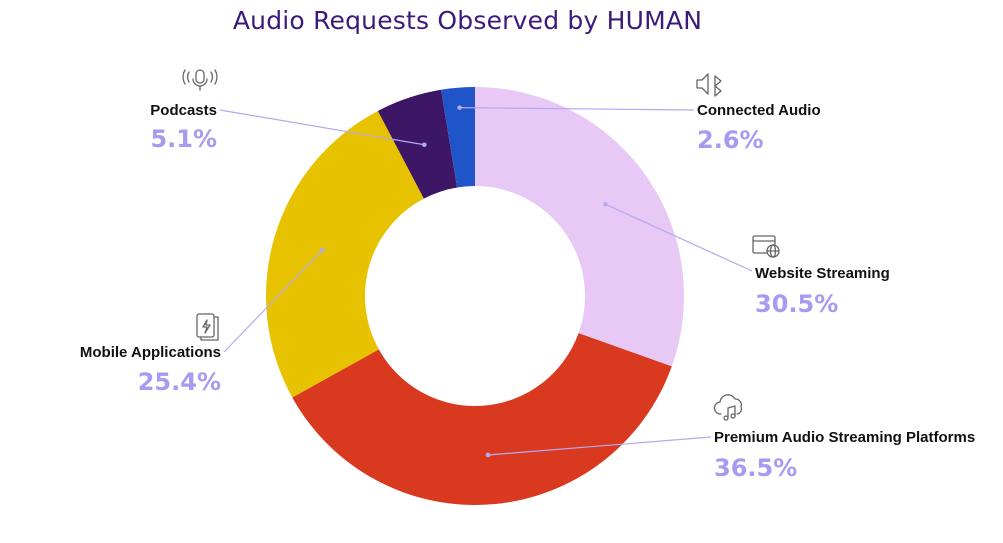 This screenshot has height=543, width=1003. I want to click on label-mobile-applications: Mobile Applications 25.4%, so click(150, 354).